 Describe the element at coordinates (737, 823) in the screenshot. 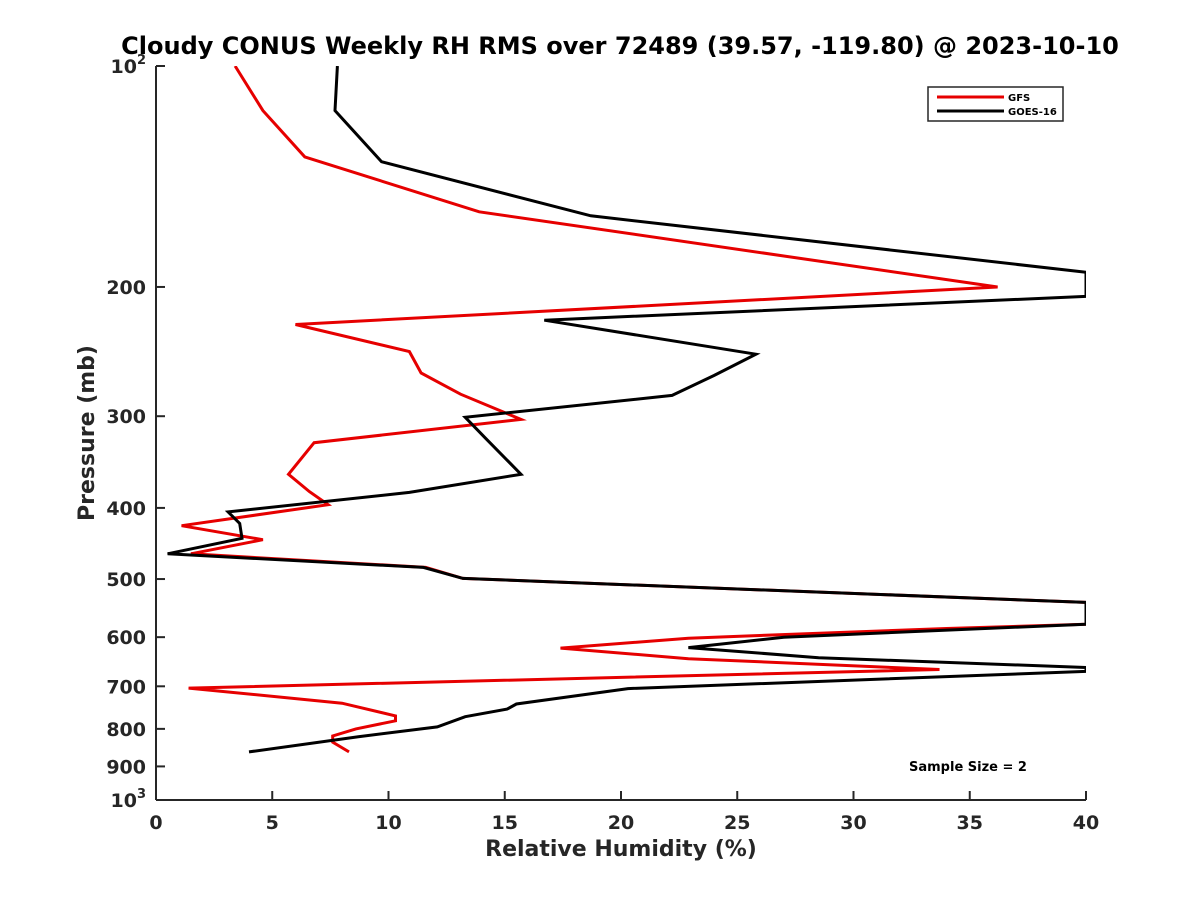

I see `x-tick-label: 25` at that location.